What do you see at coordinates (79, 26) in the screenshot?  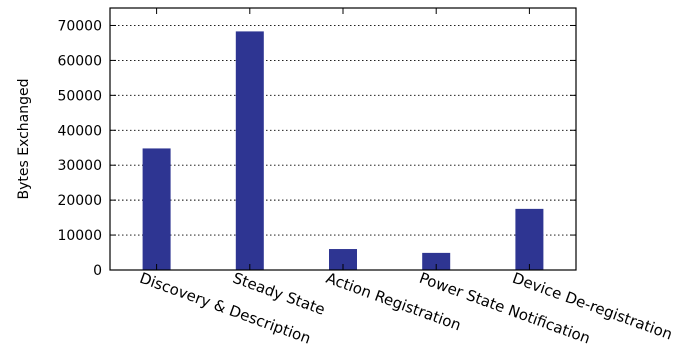 I see `y-tick-label: 70000` at bounding box center [79, 26].